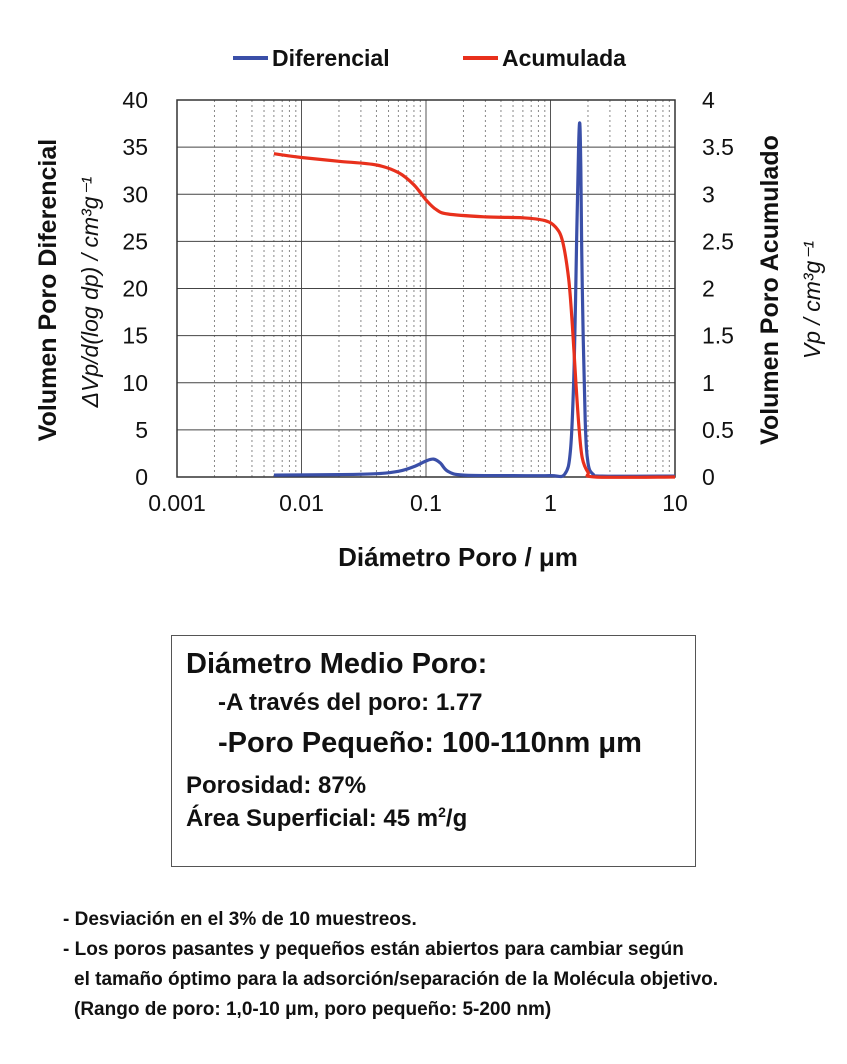  I want to click on left-y-tick-label: 5, so click(141, 430).